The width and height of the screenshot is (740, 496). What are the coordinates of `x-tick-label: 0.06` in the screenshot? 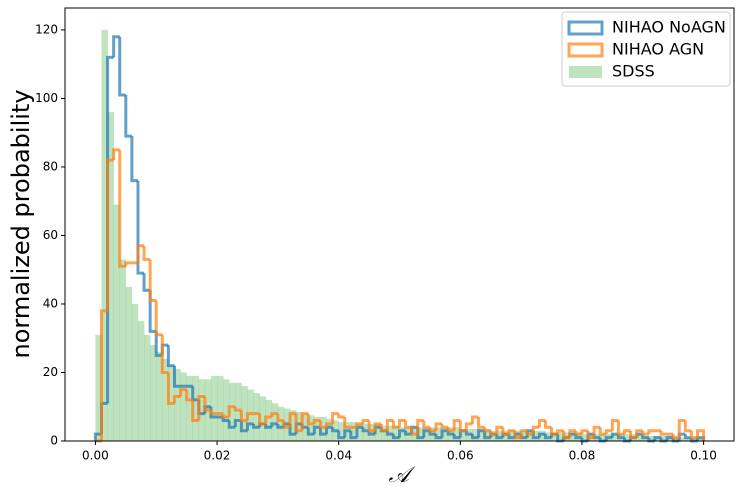 It's located at (460, 456).